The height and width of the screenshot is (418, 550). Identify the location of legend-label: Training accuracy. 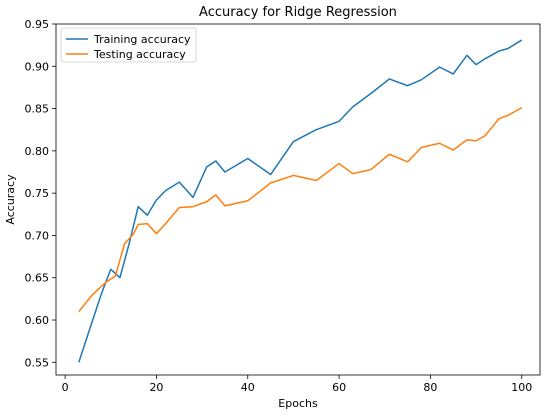
(142, 39).